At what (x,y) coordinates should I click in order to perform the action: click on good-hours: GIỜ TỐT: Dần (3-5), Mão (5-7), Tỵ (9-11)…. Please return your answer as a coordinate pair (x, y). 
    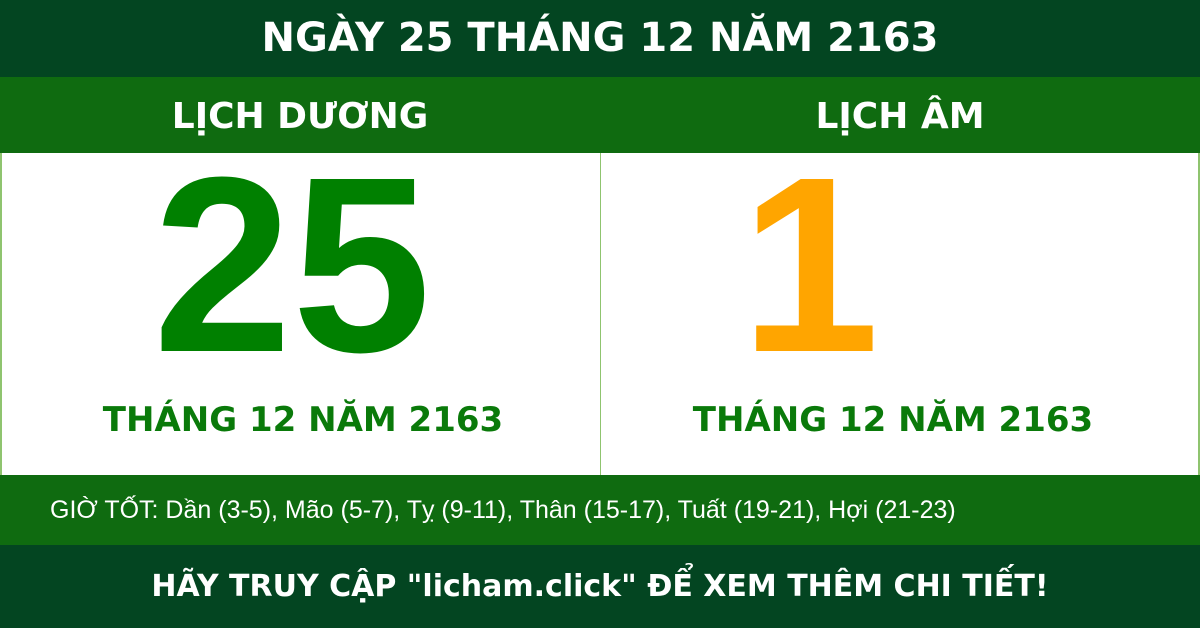
    Looking at the image, I should click on (600, 510).